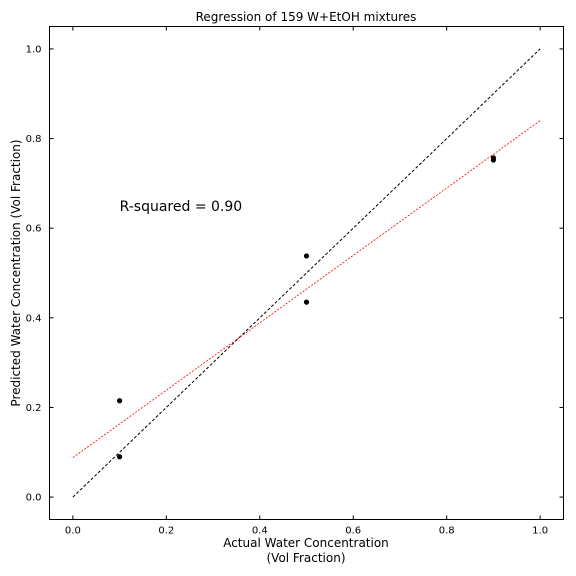 Image resolution: width=576 pixels, height=576 pixels. What do you see at coordinates (34, 498) in the screenshot?
I see `y-tick-label: 0.0` at bounding box center [34, 498].